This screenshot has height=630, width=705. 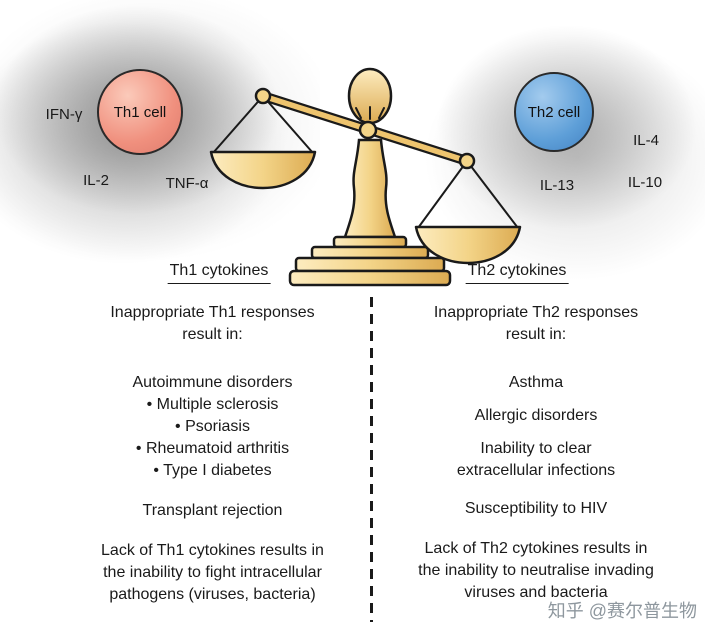 What do you see at coordinates (536, 508) in the screenshot?
I see `th2-hiv-item: Susceptibility to HIV` at bounding box center [536, 508].